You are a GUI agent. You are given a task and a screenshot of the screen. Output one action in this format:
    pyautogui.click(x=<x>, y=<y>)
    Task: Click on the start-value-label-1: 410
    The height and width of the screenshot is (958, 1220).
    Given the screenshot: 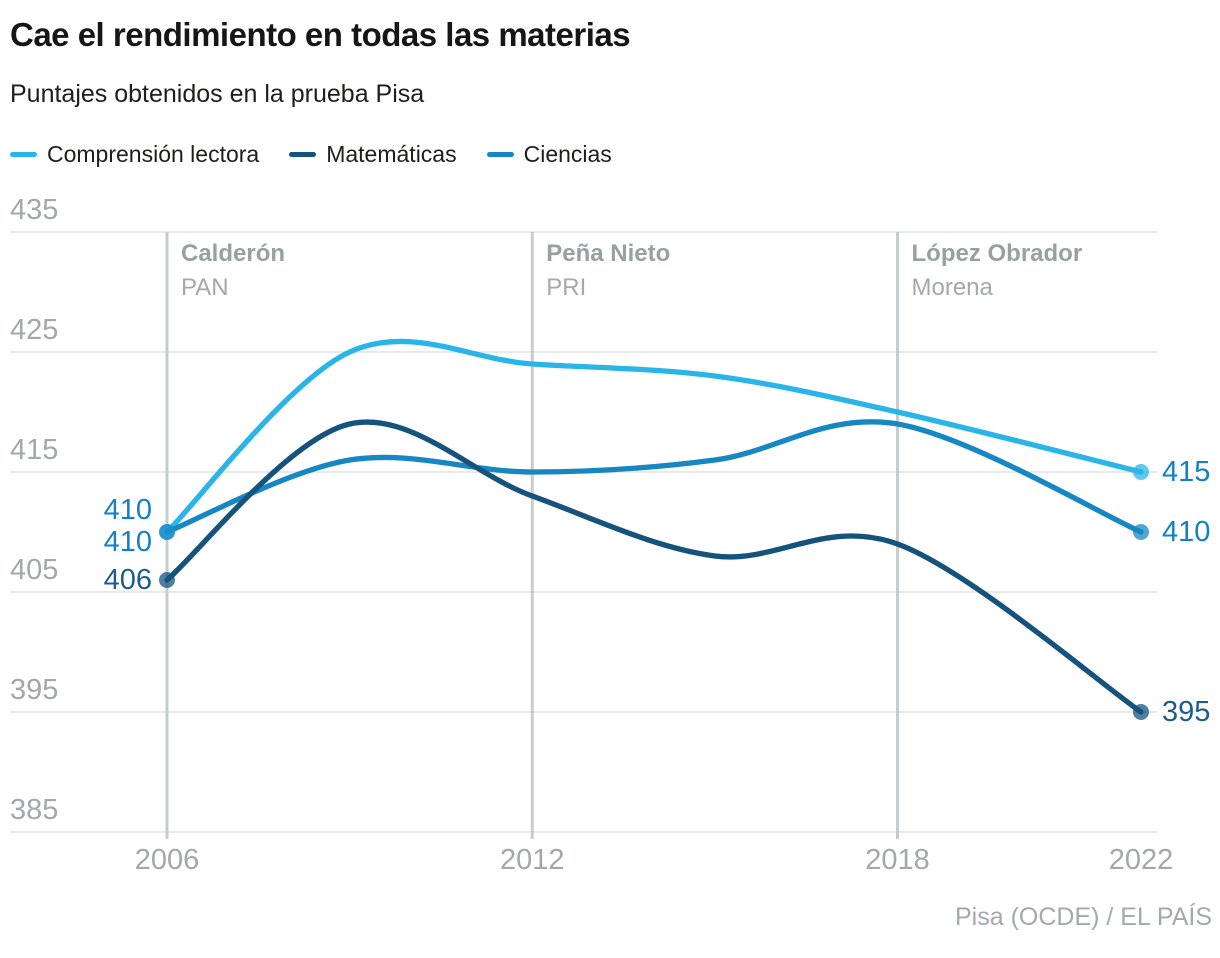 What is the action you would take?
    pyautogui.click(x=127, y=542)
    